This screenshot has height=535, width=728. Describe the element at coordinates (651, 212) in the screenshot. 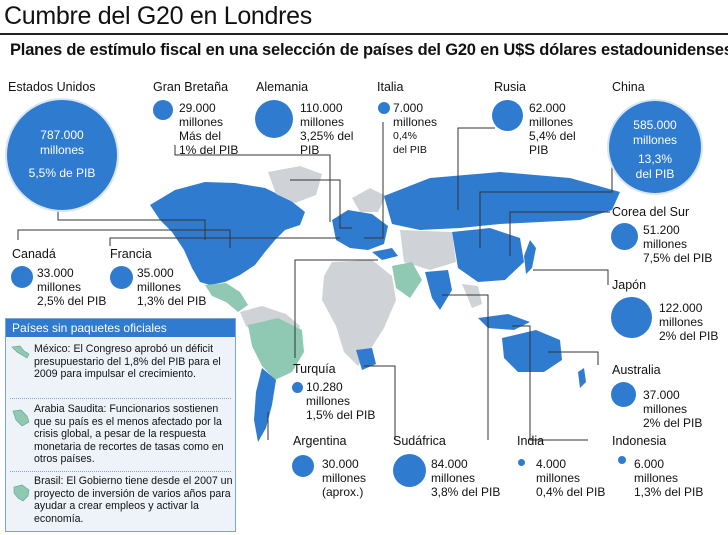

I see `label-corea: Corea del Sur` at that location.